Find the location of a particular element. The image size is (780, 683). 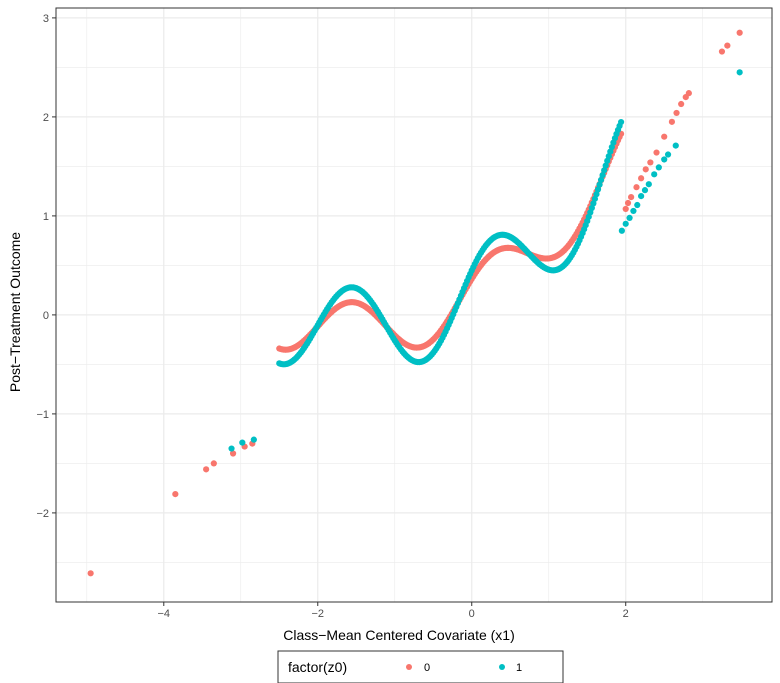

y-tick-label: 3 is located at coordinates (46, 19).